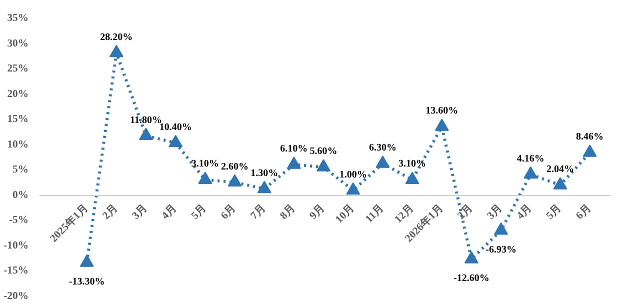 The width and height of the screenshot is (625, 304). Describe the element at coordinates (404, 214) in the screenshot. I see `x-tick-label: 12月` at that location.